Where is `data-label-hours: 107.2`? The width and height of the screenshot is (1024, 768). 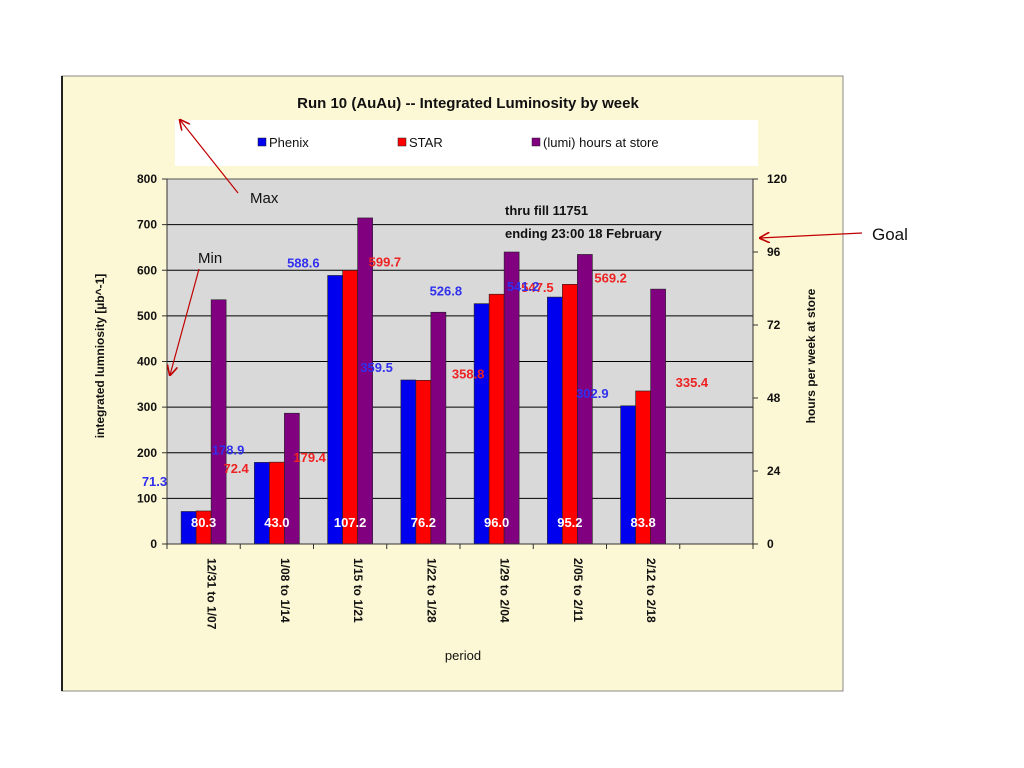
data-label-hours: 107.2 is located at coordinates (350, 522).